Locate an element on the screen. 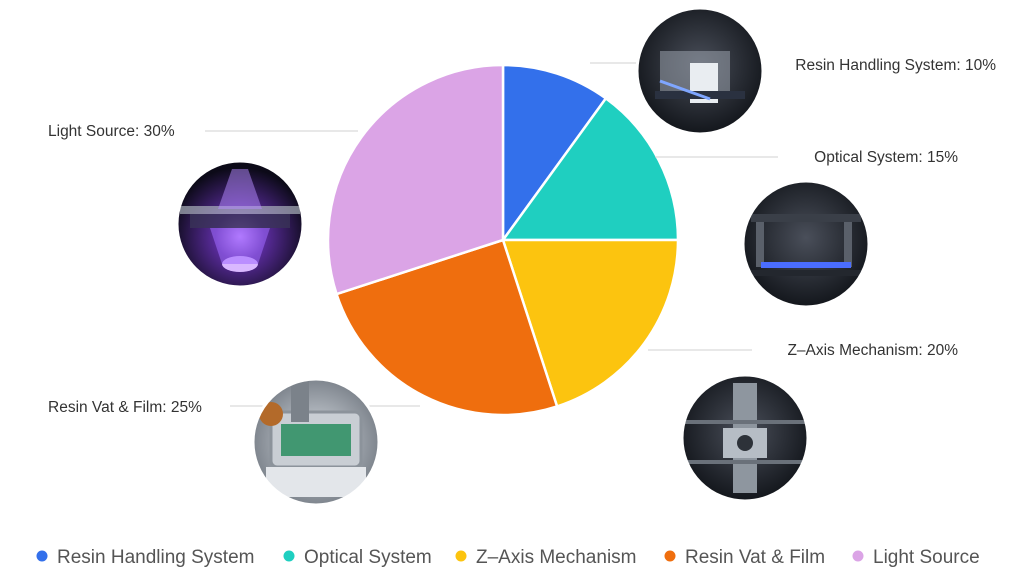  slice-label: Optical System: 15% is located at coordinates (886, 157).